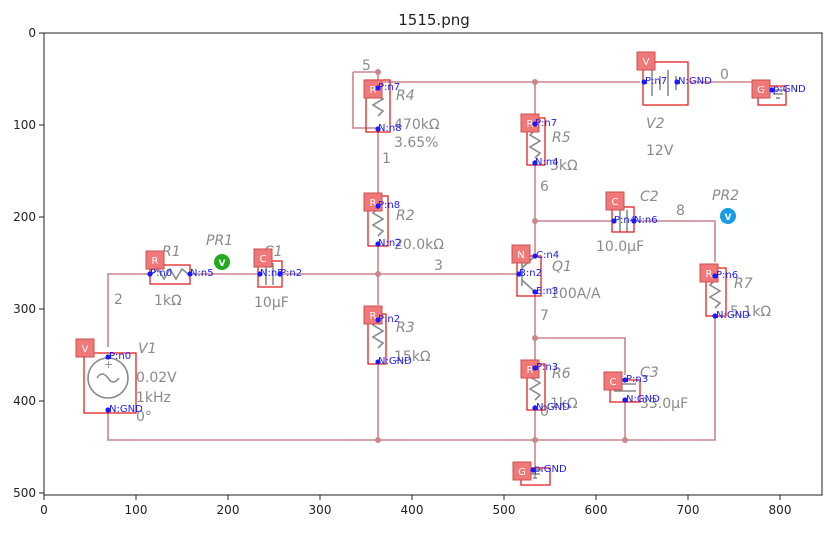 The width and height of the screenshot is (831, 536). I want to click on component-value: 100A/A, so click(575, 294).